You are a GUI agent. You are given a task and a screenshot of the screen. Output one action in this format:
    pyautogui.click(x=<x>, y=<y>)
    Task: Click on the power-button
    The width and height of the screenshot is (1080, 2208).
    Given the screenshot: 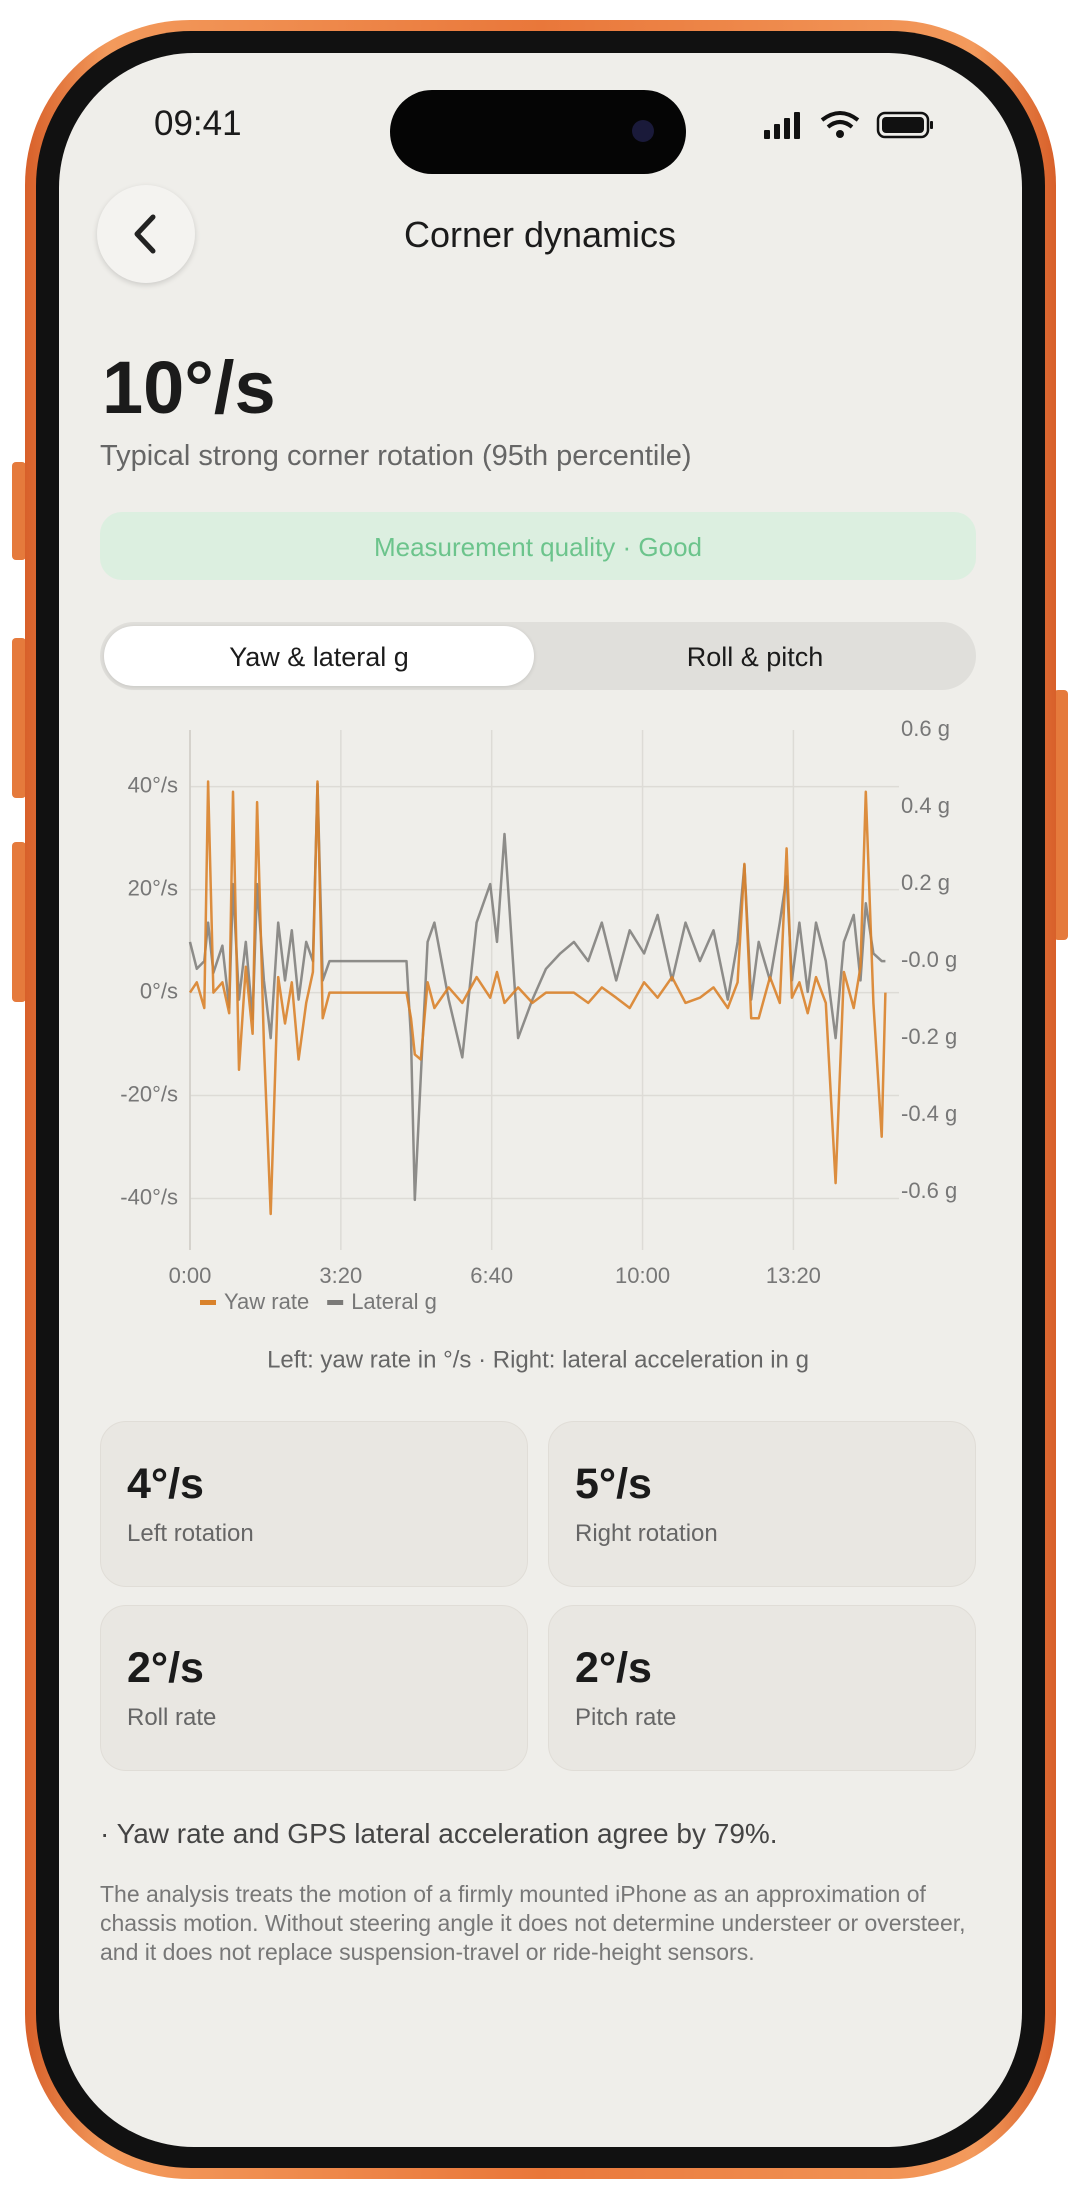 What is the action you would take?
    pyautogui.click(x=1061, y=815)
    